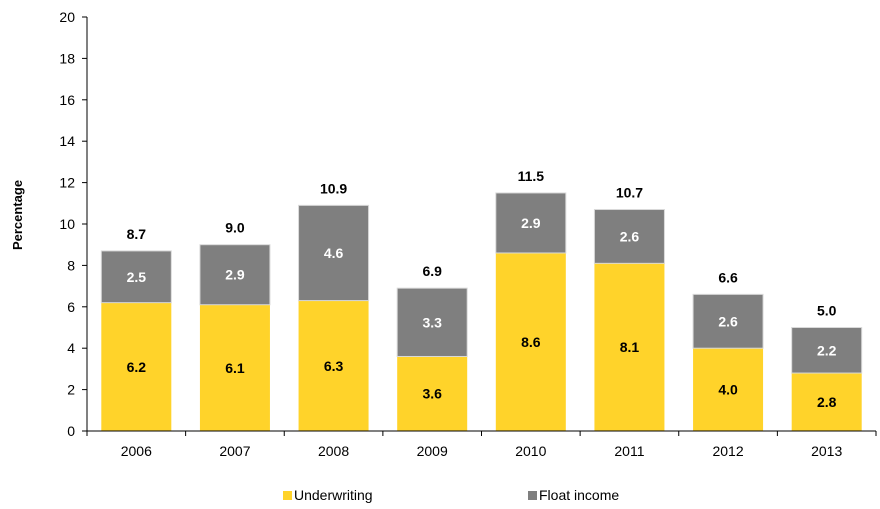 The image size is (880, 509). What do you see at coordinates (530, 451) in the screenshot?
I see `x-tick-label: 2010` at bounding box center [530, 451].